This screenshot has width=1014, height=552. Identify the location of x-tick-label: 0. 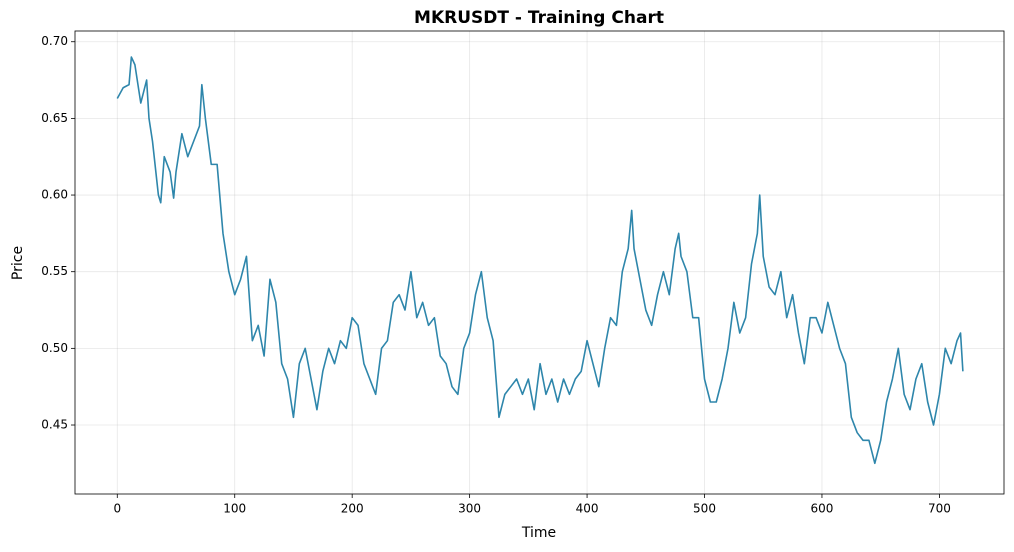
(117, 509).